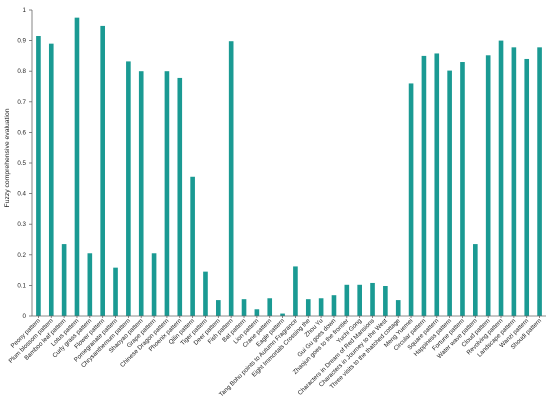  I want to click on y-tick-label: 0.5, so click(21, 163).